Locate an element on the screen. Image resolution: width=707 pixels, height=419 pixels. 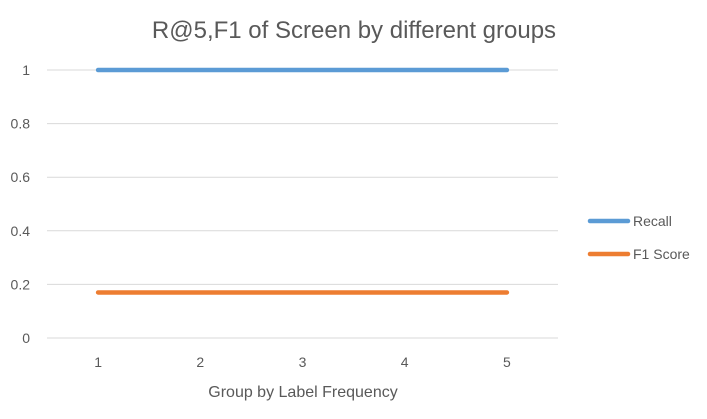
chart-title: R@5,F1 of Screen by different groups is located at coordinates (354, 30).